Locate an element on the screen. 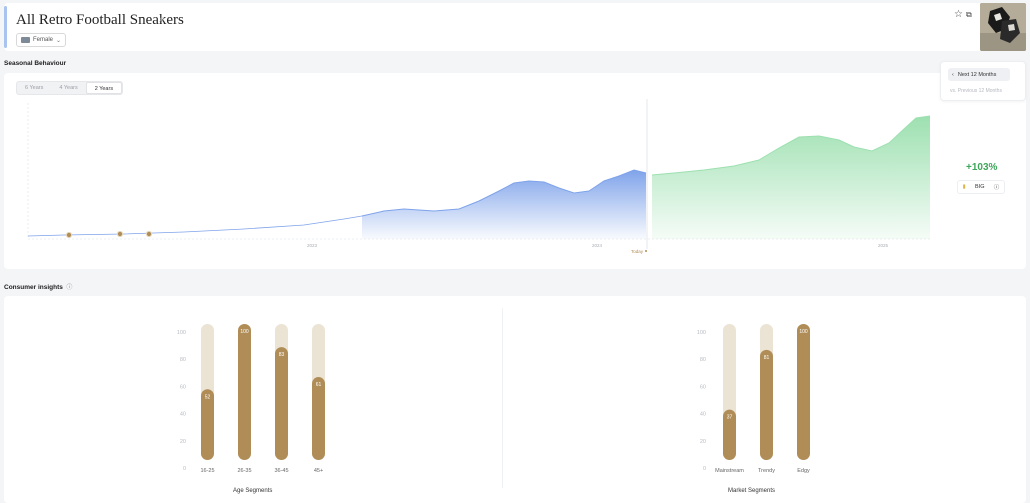 The height and width of the screenshot is (503, 1030). age-bar-value: 52 is located at coordinates (208, 397).